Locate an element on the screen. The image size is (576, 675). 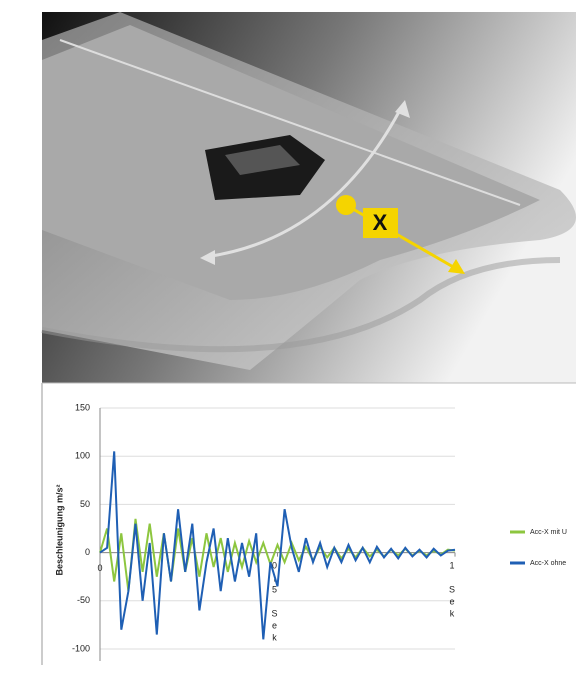
y-tick-label: 0 is located at coordinates (87, 552).